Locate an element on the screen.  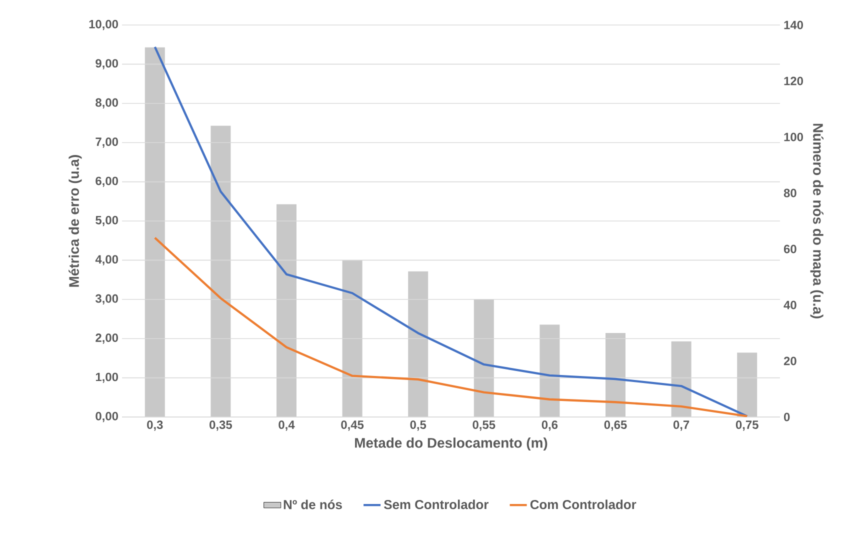
y2-tick-label: 60 is located at coordinates (790, 249).